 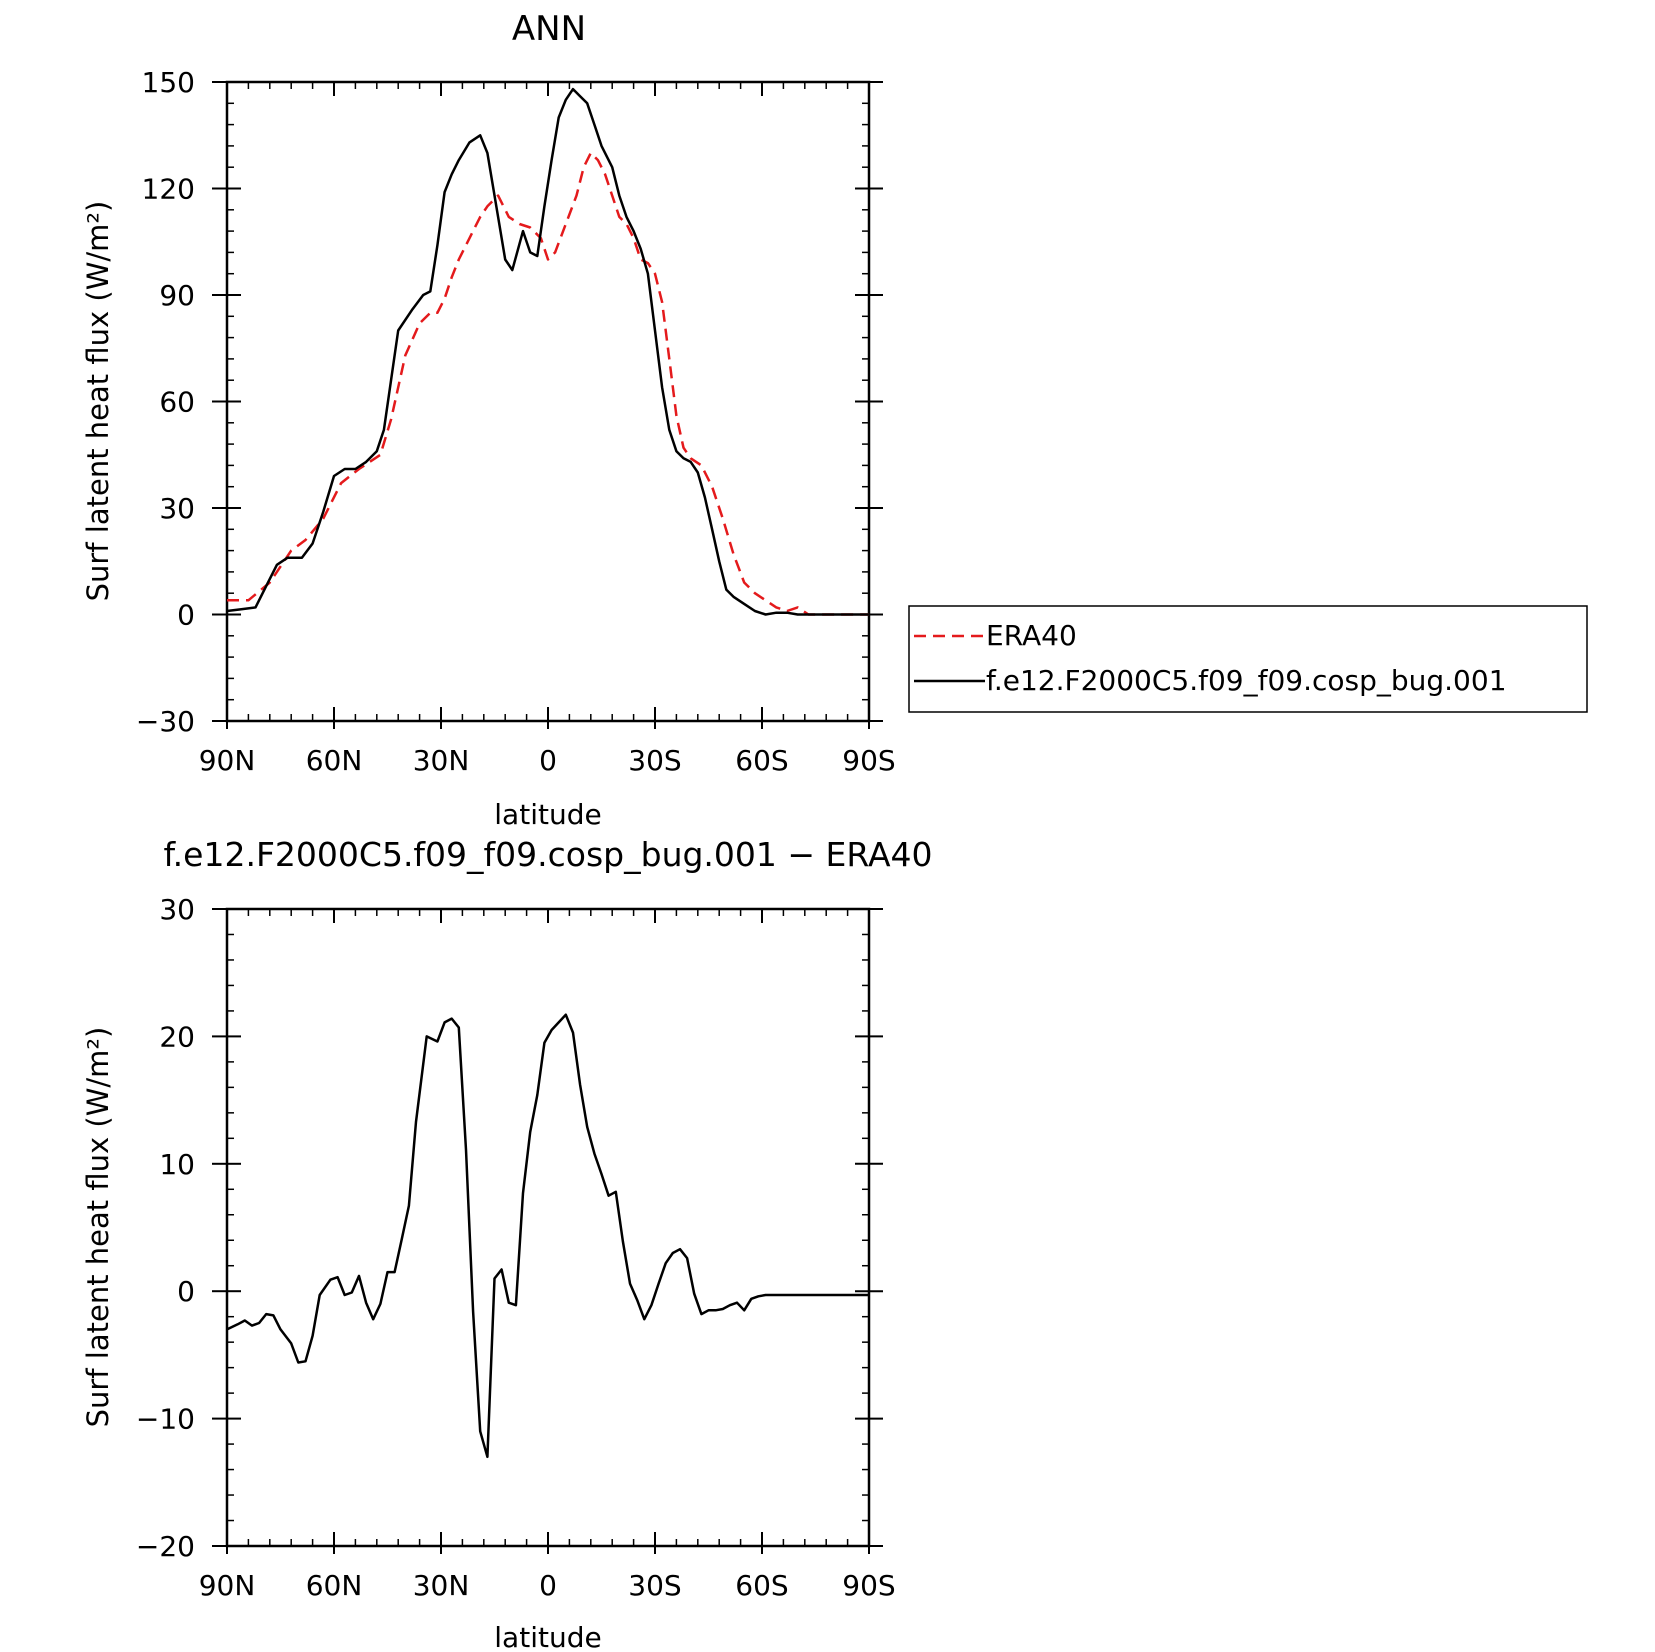 I want to click on y-tick-label: −30, so click(x=165, y=721).